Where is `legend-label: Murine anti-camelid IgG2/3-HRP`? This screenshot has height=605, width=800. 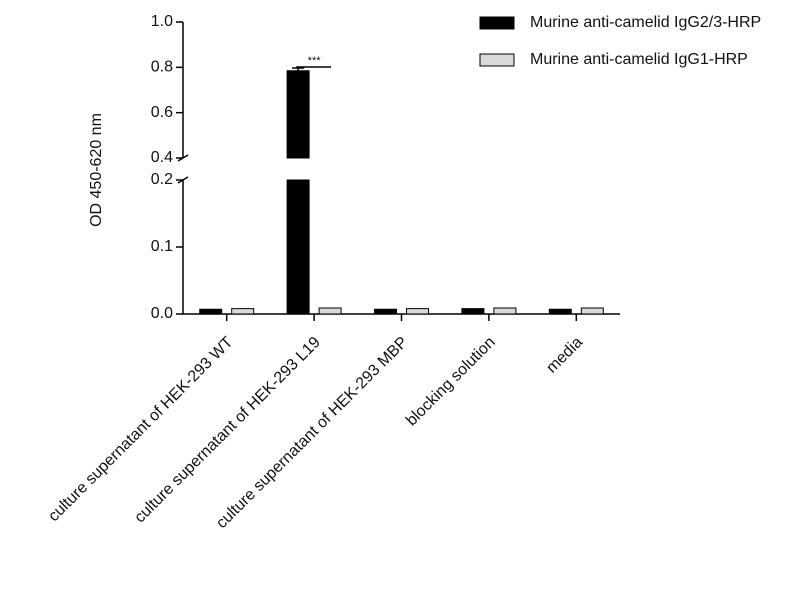 legend-label: Murine anti-camelid IgG2/3-HRP is located at coordinates (645, 22).